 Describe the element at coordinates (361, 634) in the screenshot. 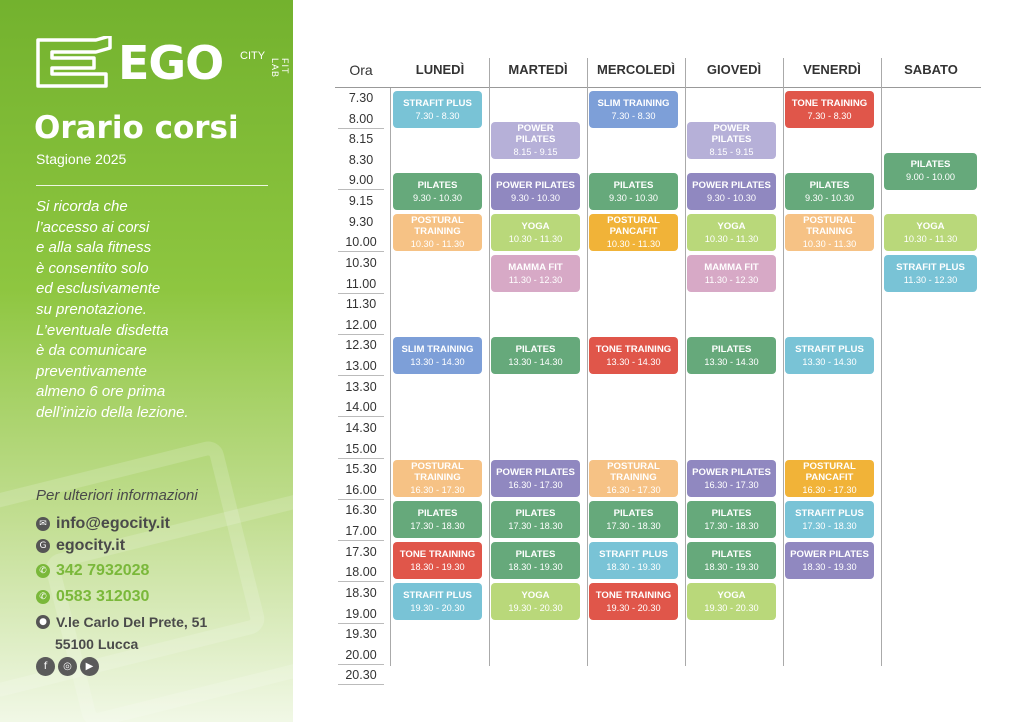

I see `time-label: 19.30` at that location.